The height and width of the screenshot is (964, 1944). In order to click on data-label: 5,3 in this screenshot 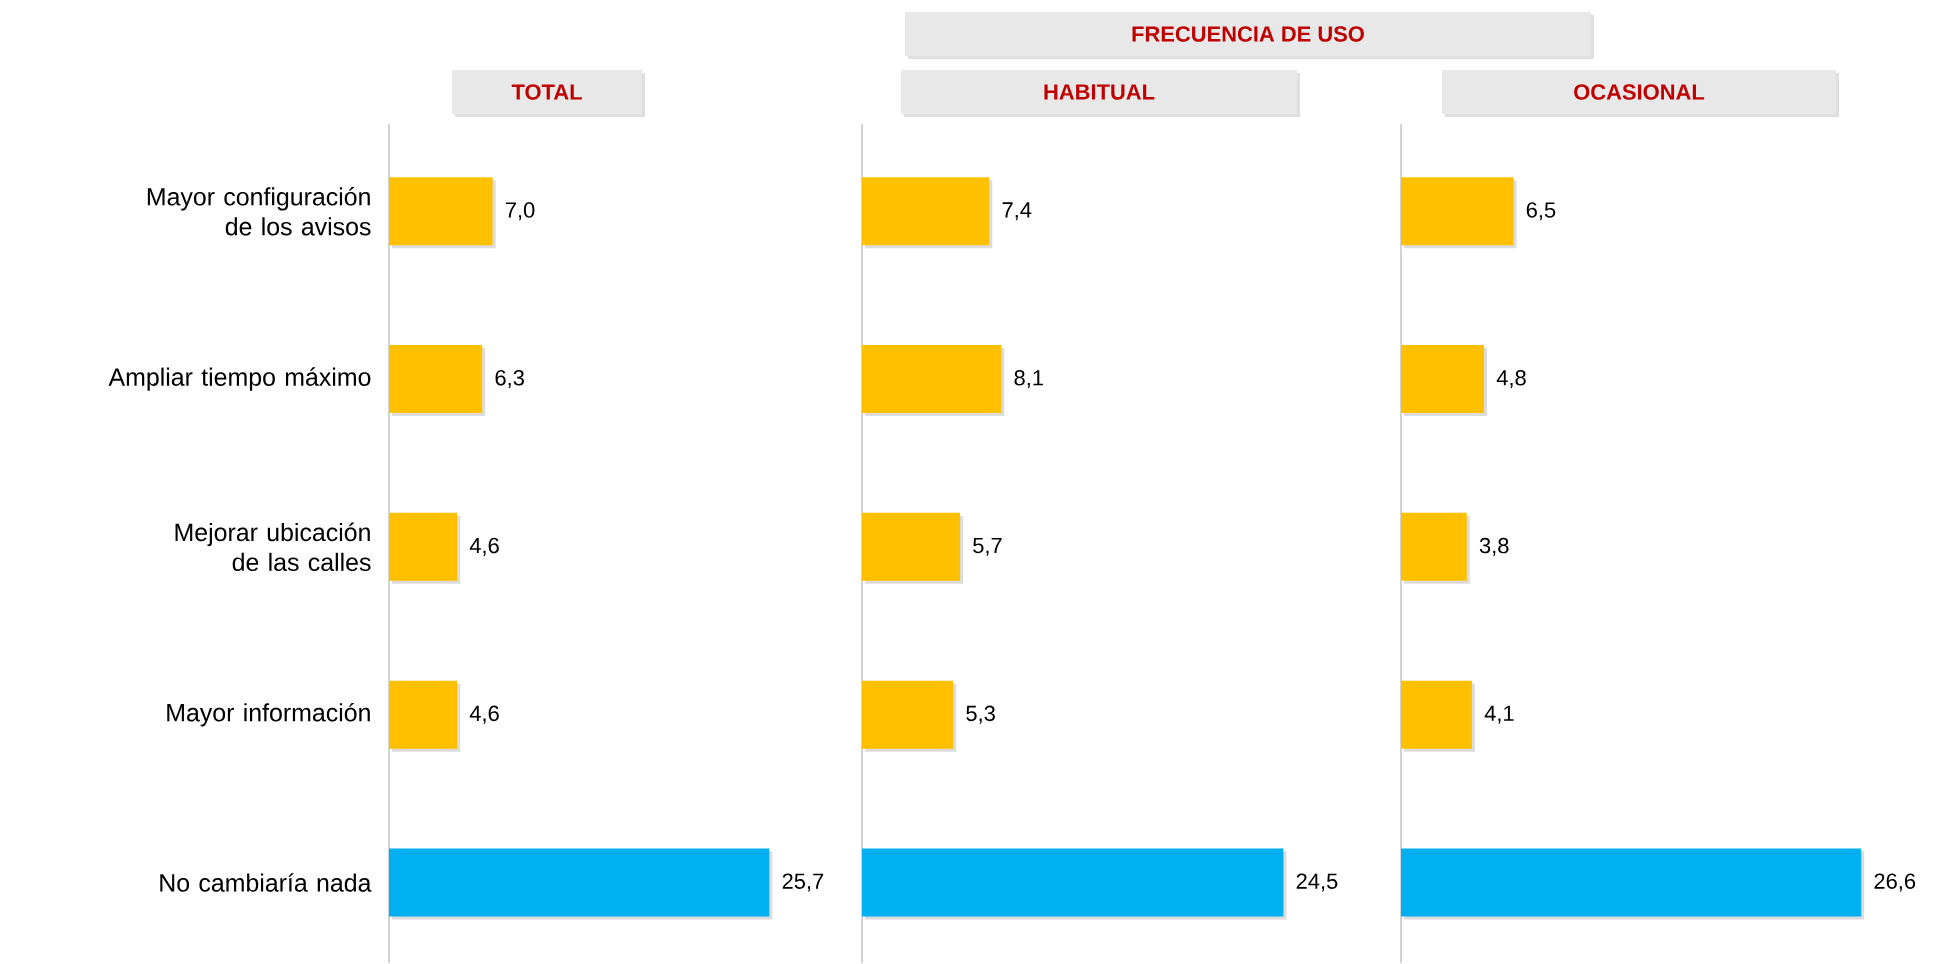, I will do `click(980, 714)`.